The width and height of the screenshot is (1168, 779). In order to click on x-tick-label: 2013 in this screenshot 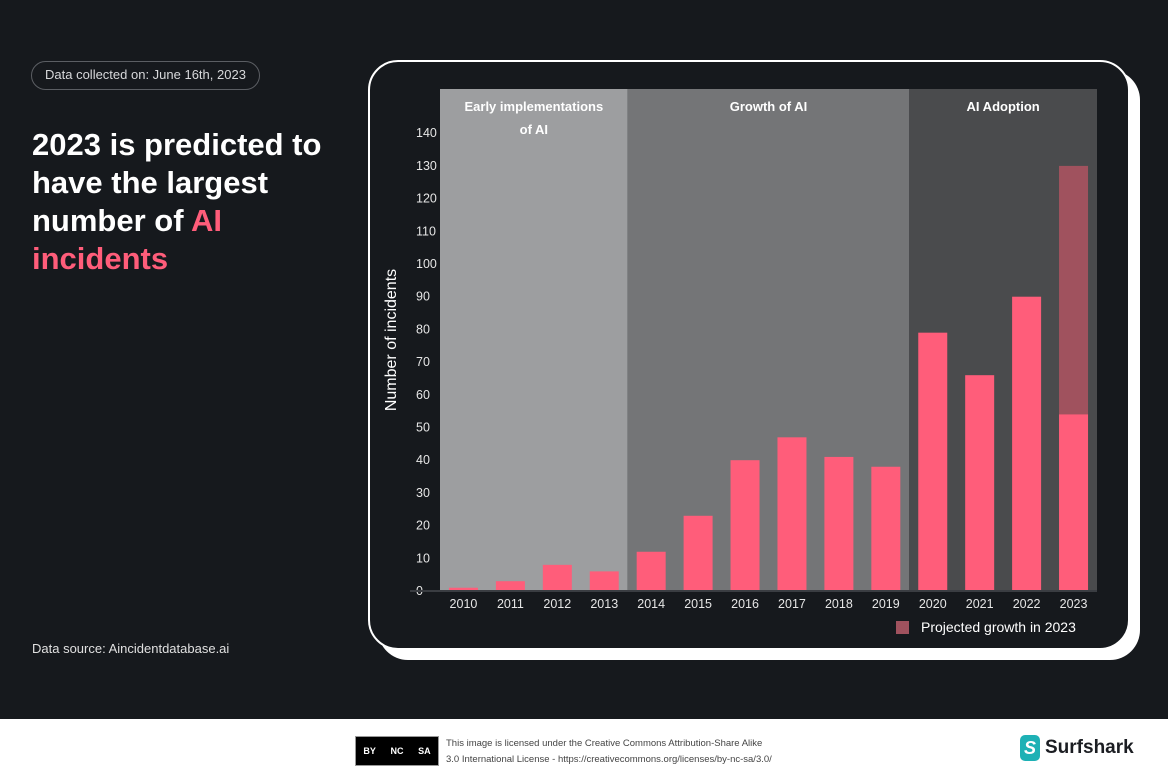, I will do `click(604, 604)`.